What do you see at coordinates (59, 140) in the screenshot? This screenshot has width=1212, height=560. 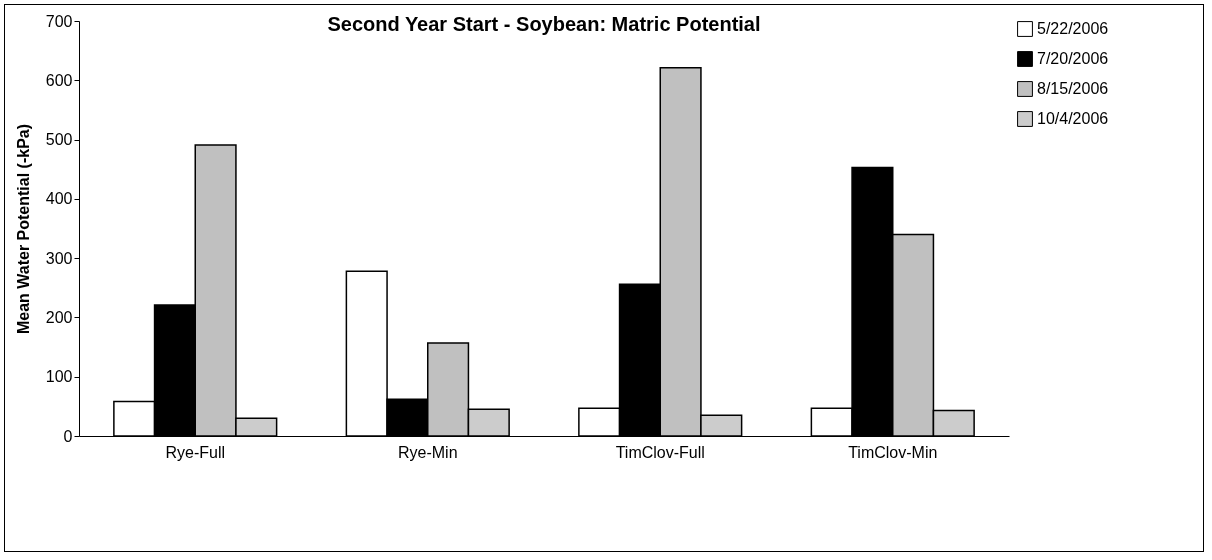 I see `y-tick-label: 500` at bounding box center [59, 140].